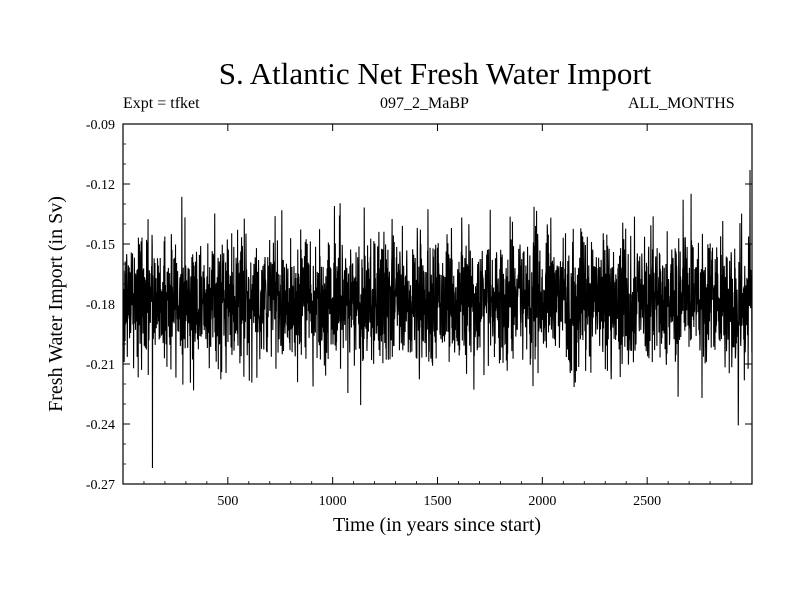 The width and height of the screenshot is (800, 600). I want to click on y-tick-label: -0.09, so click(100, 125).